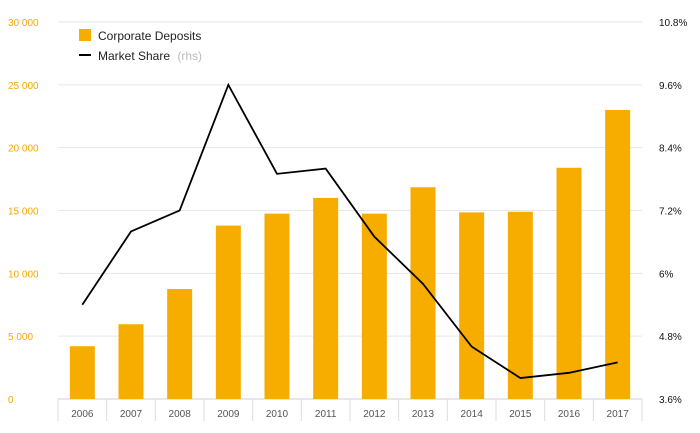  I want to click on x-tick-label: 2011, so click(326, 414).